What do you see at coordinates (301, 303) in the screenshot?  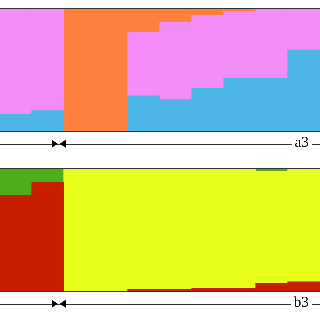 I see `text: b3` at bounding box center [301, 303].